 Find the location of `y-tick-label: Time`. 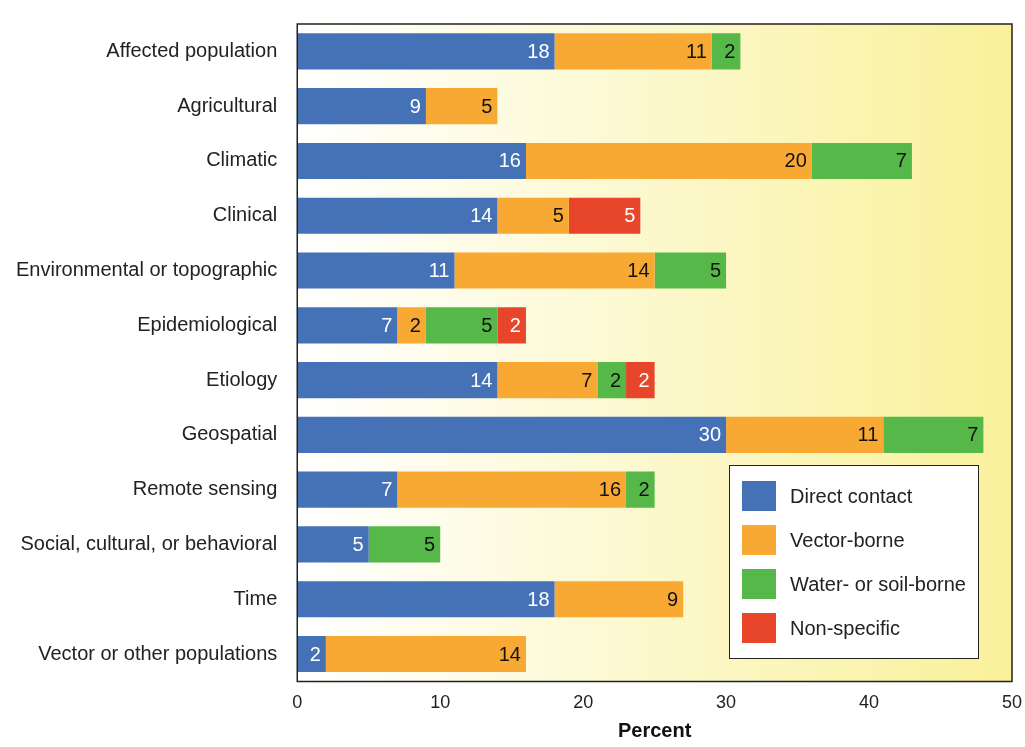

y-tick-label: Time is located at coordinates (255, 597).